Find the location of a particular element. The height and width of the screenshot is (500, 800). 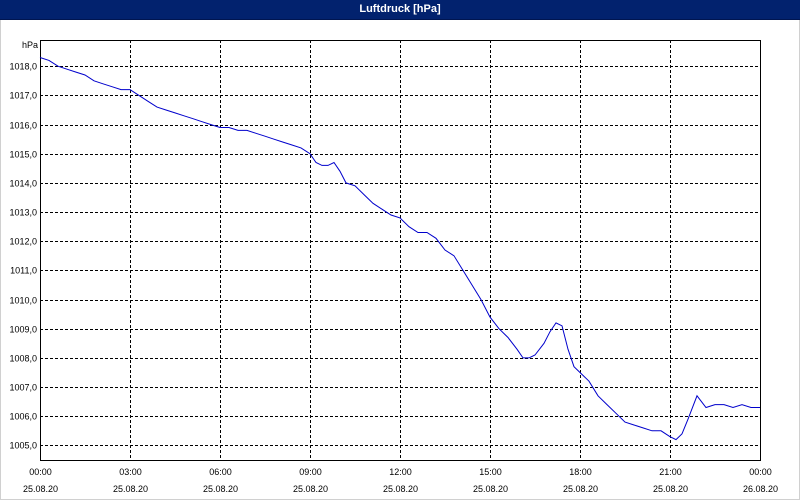

chart-title-bar: Luftdruck [hPa] is located at coordinates (400, 10).